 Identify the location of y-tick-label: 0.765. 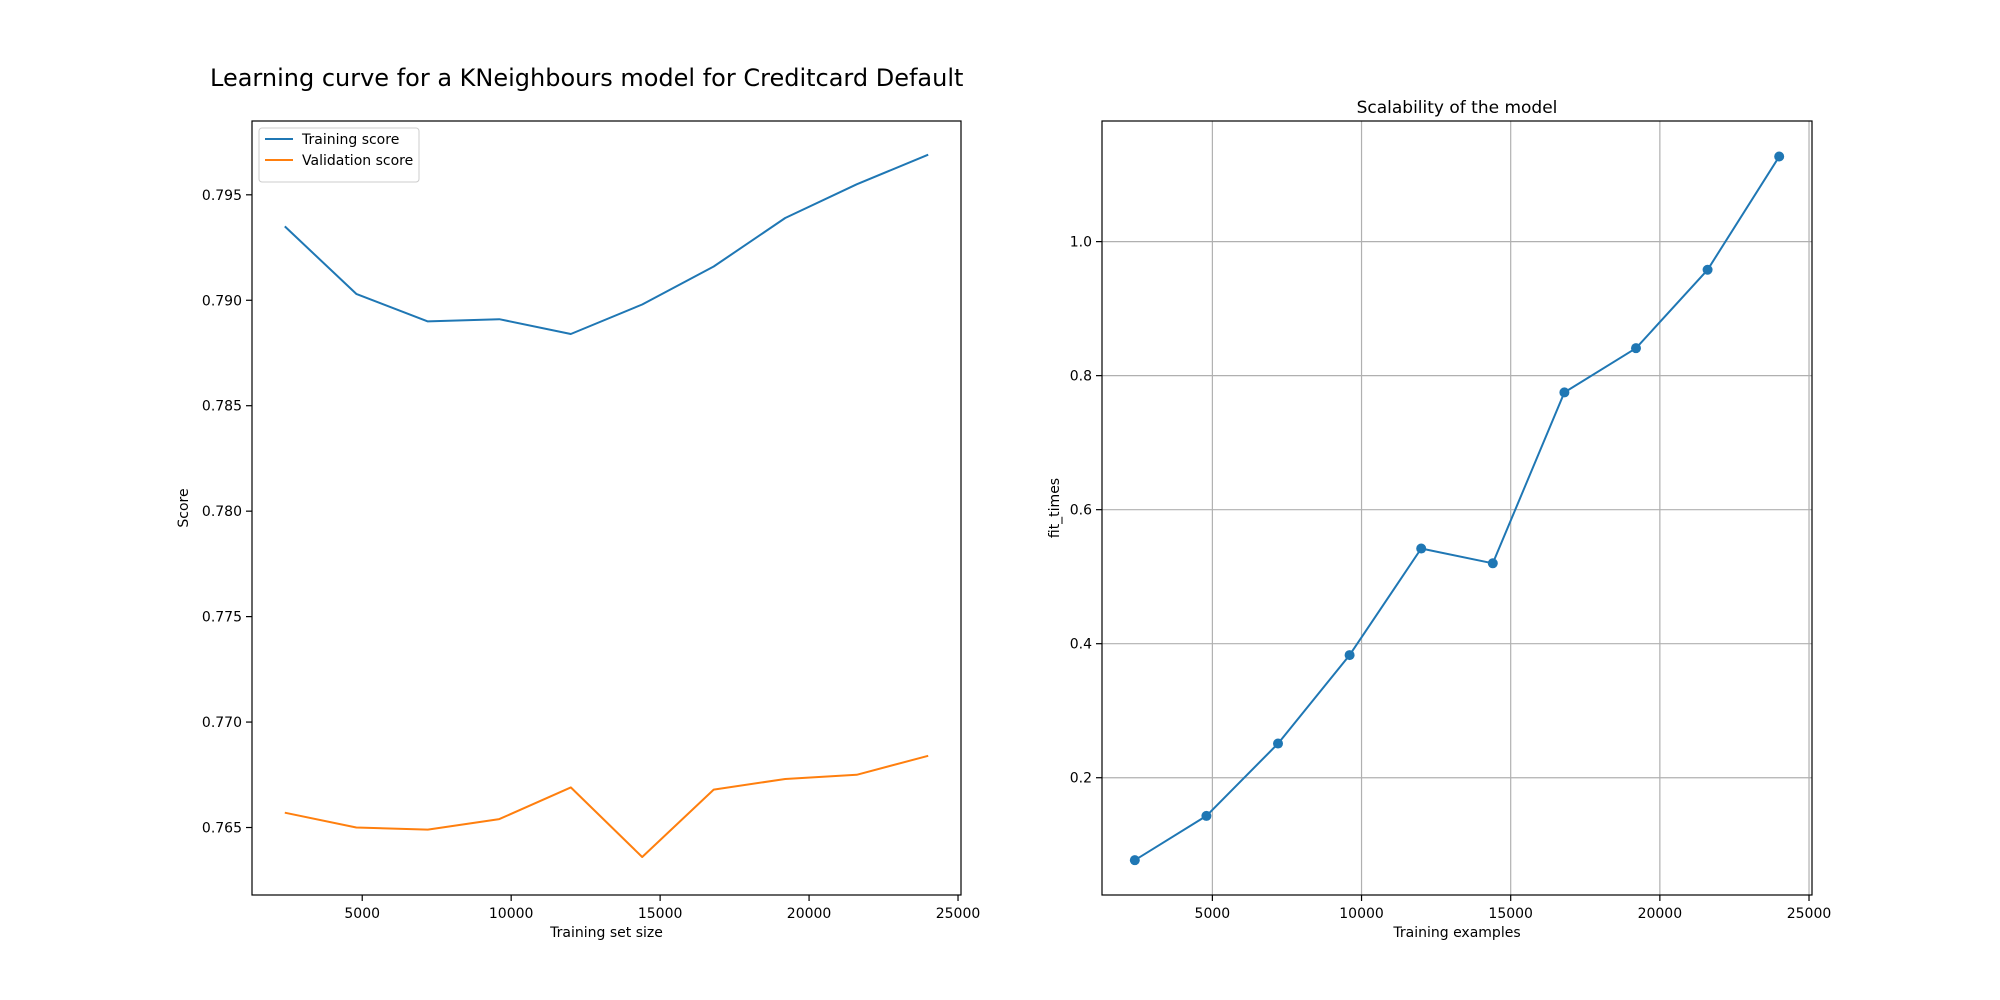
(222, 829).